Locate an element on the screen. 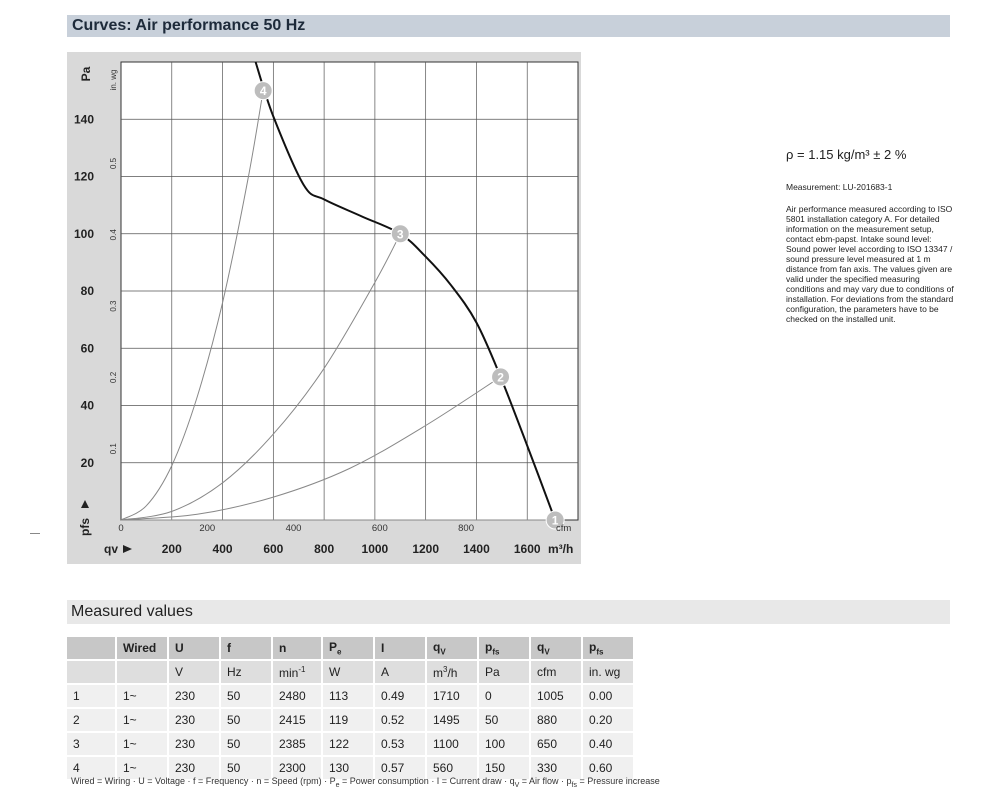 This screenshot has width=1000, height=795. y-axis-label: pfs is located at coordinates (85, 527).